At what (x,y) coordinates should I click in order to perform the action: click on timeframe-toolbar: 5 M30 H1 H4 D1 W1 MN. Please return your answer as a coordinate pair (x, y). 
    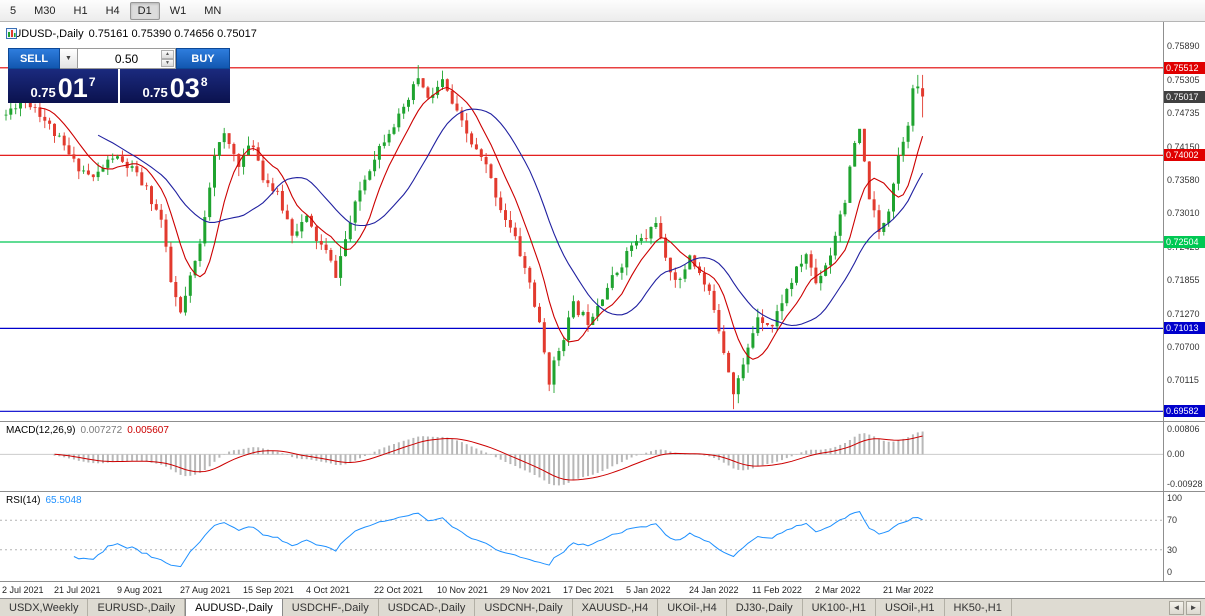
    Looking at the image, I should click on (602, 11).